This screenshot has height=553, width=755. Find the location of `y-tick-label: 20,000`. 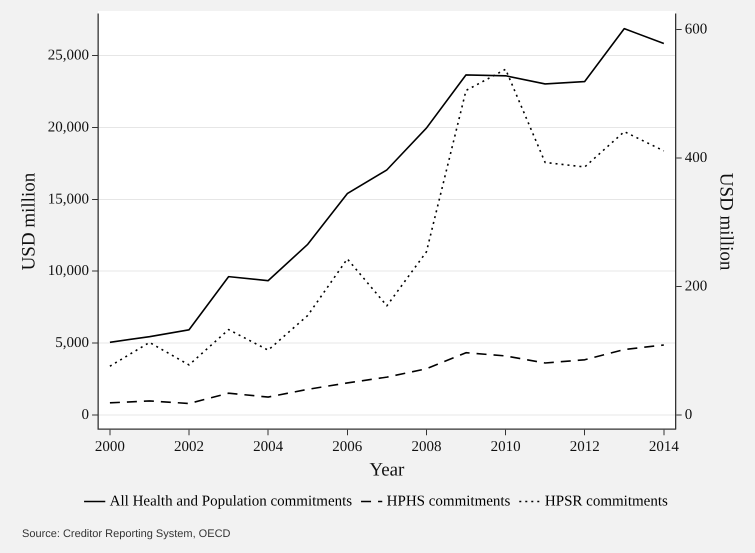

y-tick-label: 20,000 is located at coordinates (69, 127).